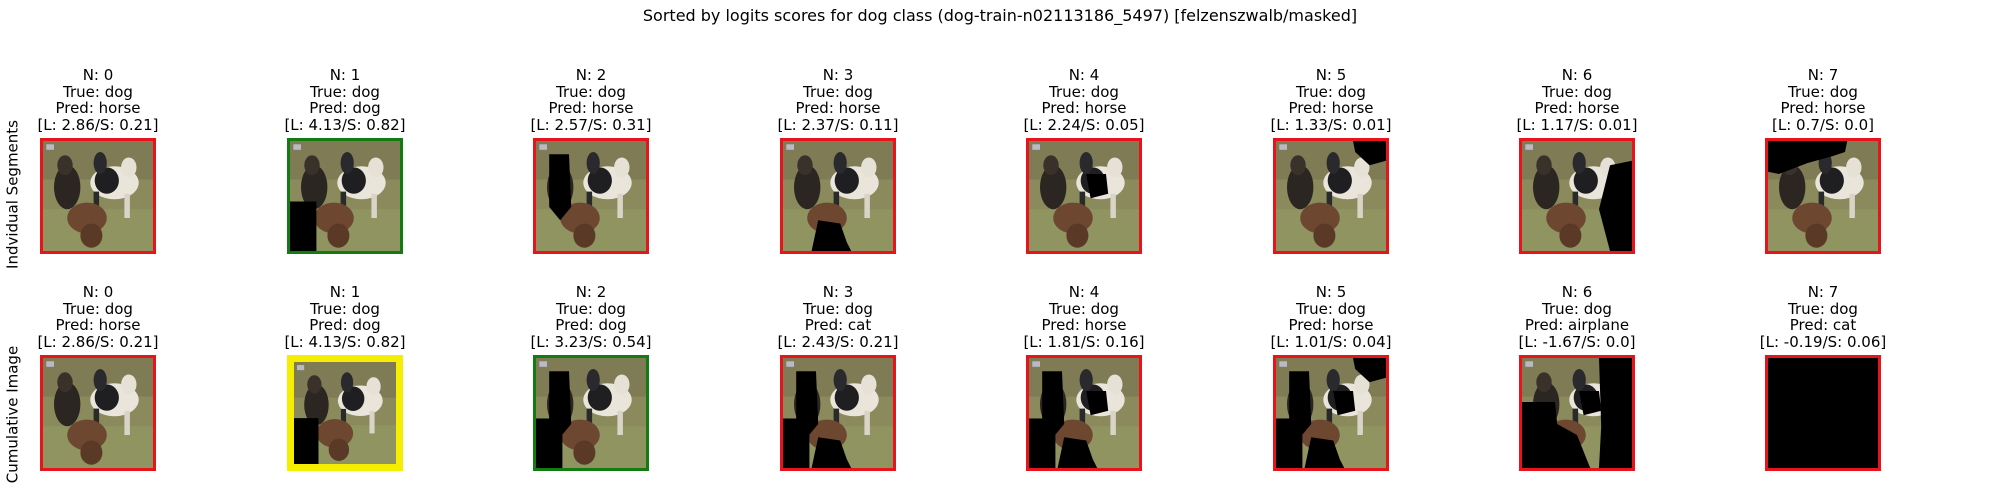 Image resolution: width=2000 pixels, height=500 pixels. Describe the element at coordinates (1577, 341) in the screenshot. I see `logit-softmax-scores: [L: -1.67/S: 0.0]` at that location.